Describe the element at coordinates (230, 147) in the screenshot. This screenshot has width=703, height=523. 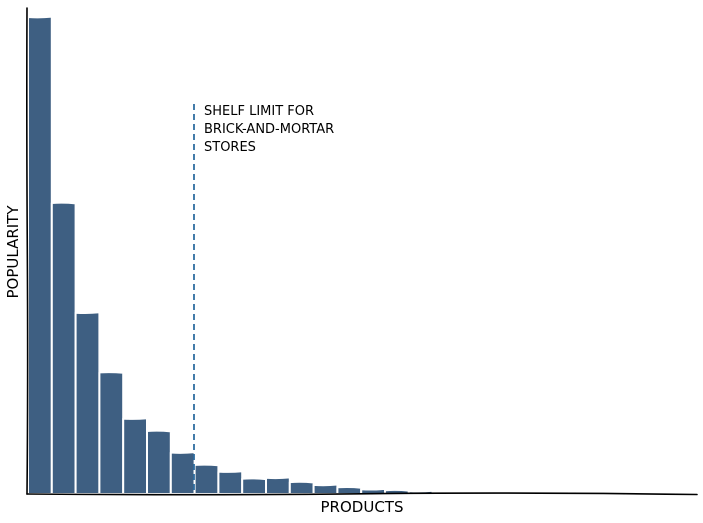
I see `annotation-line-3: STORES` at that location.